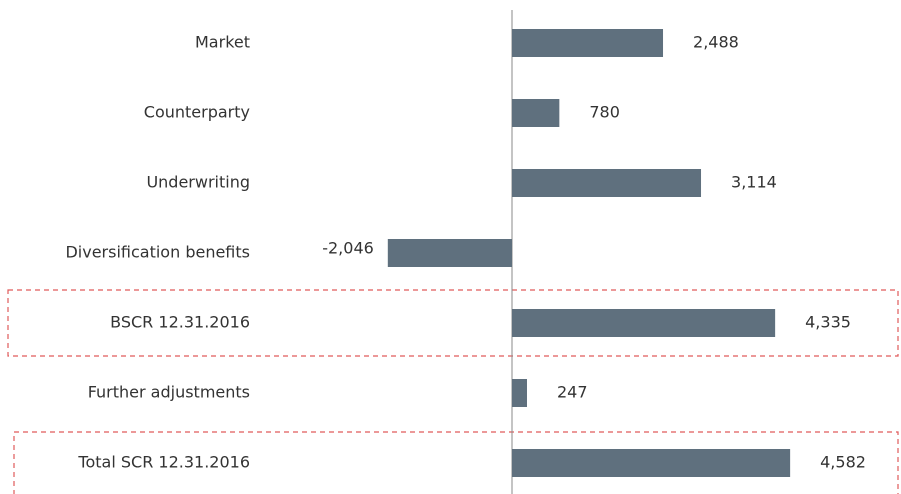 This screenshot has width=901, height=494. What do you see at coordinates (197, 112) in the screenshot?
I see `category-label: Counterparty` at bounding box center [197, 112].